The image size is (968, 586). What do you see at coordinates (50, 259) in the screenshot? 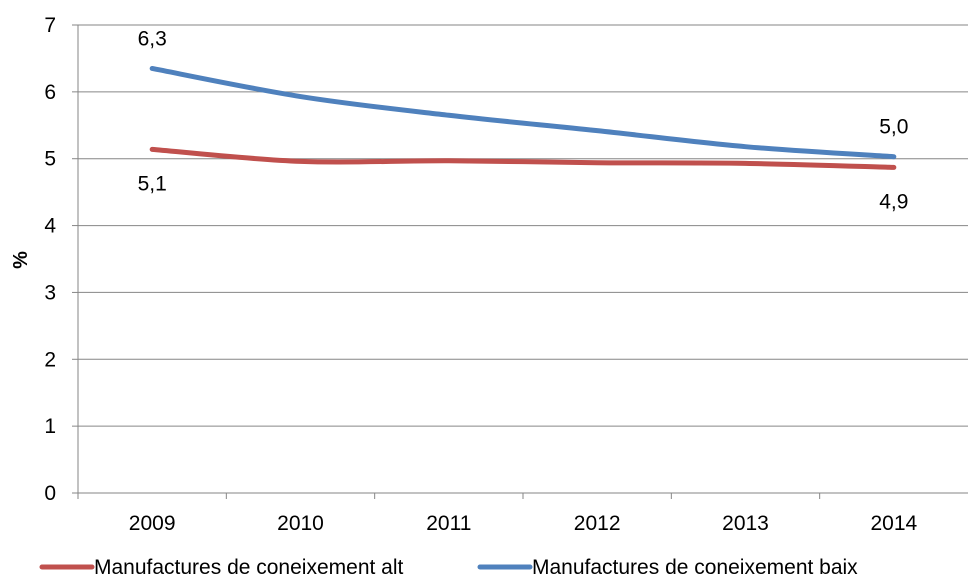
I see `y-tick-labels: 0 1 2 3 4 5 6 7` at bounding box center [50, 259].